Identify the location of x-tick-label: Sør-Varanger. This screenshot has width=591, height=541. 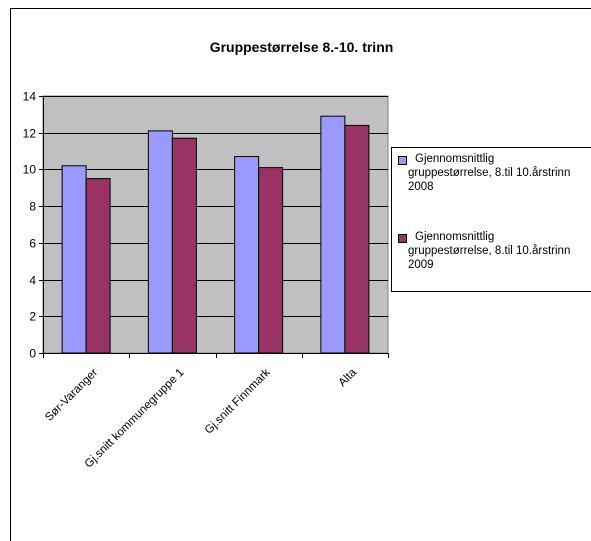
(71, 395).